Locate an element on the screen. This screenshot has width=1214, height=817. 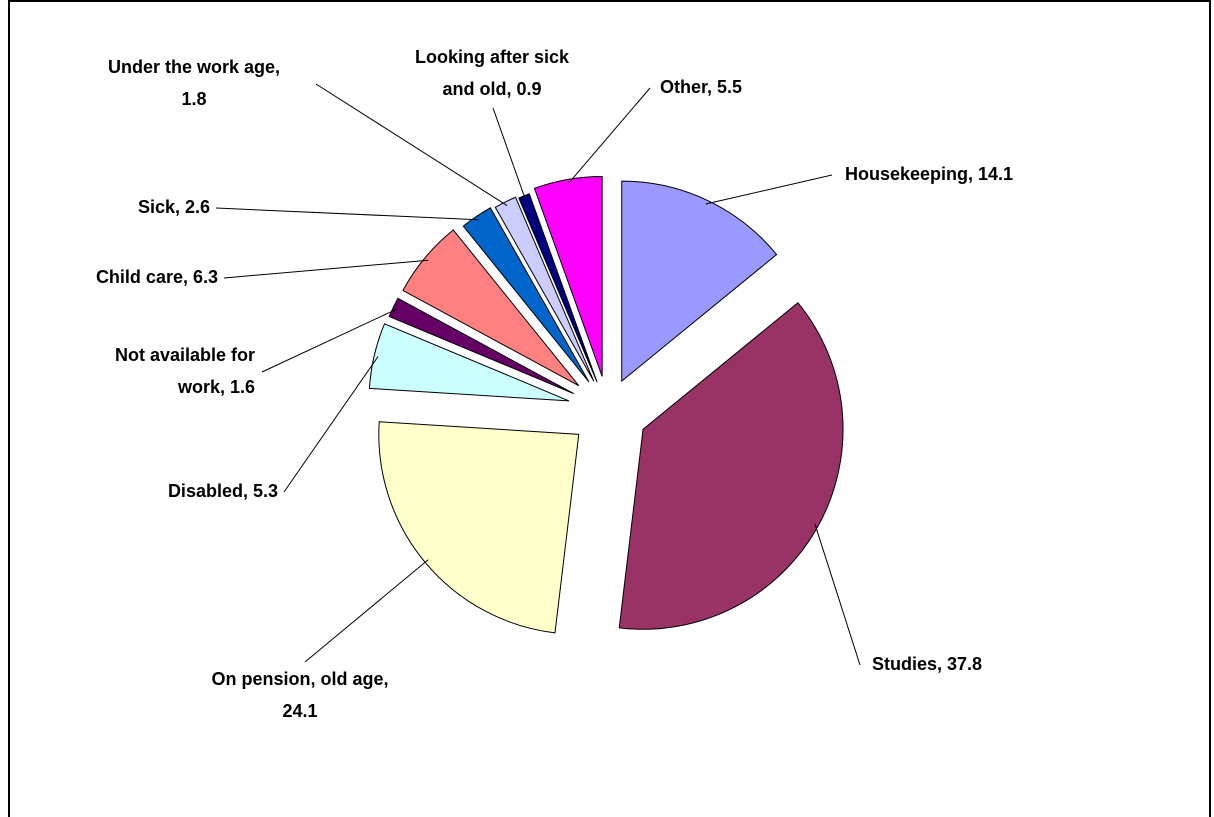
data-label: Not available for is located at coordinates (185, 355).